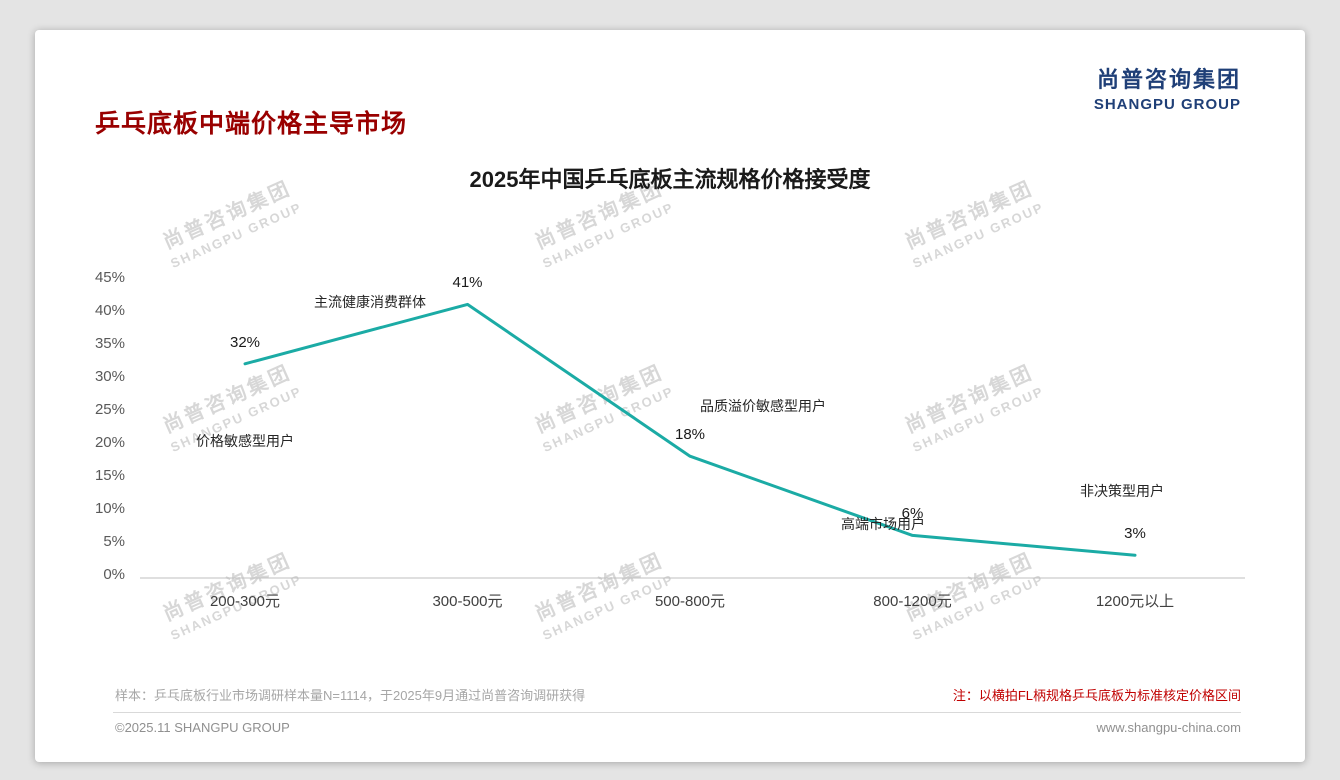 The image size is (1340, 780). I want to click on footer-divider, so click(677, 712).